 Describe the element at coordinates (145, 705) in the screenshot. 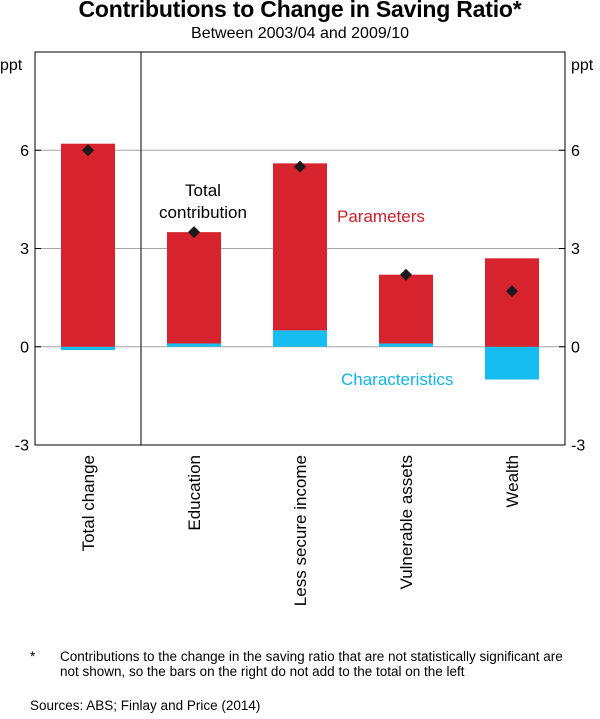

I see `sources: Sources: ABS; Finlay and Price (2014)` at that location.